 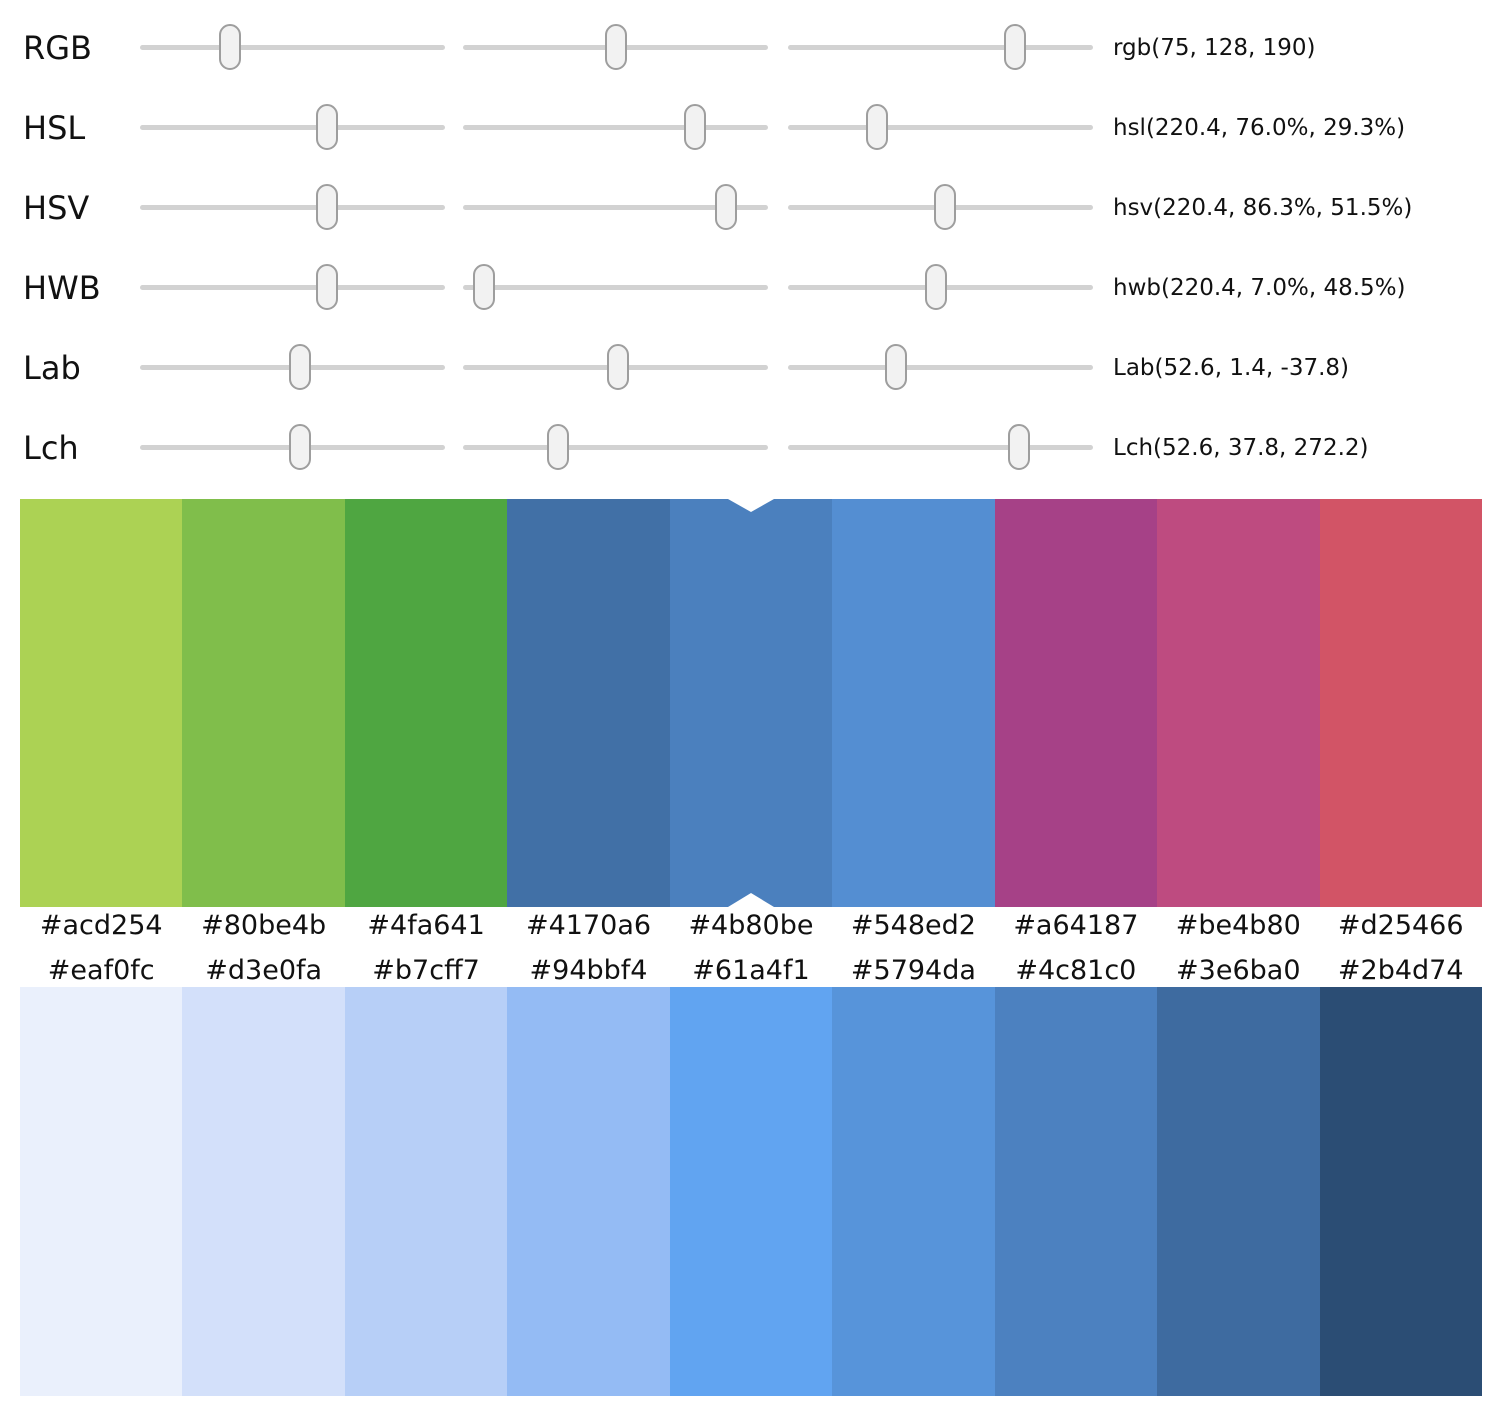 I want to click on selected-swatch-marker-top, so click(x=750, y=505).